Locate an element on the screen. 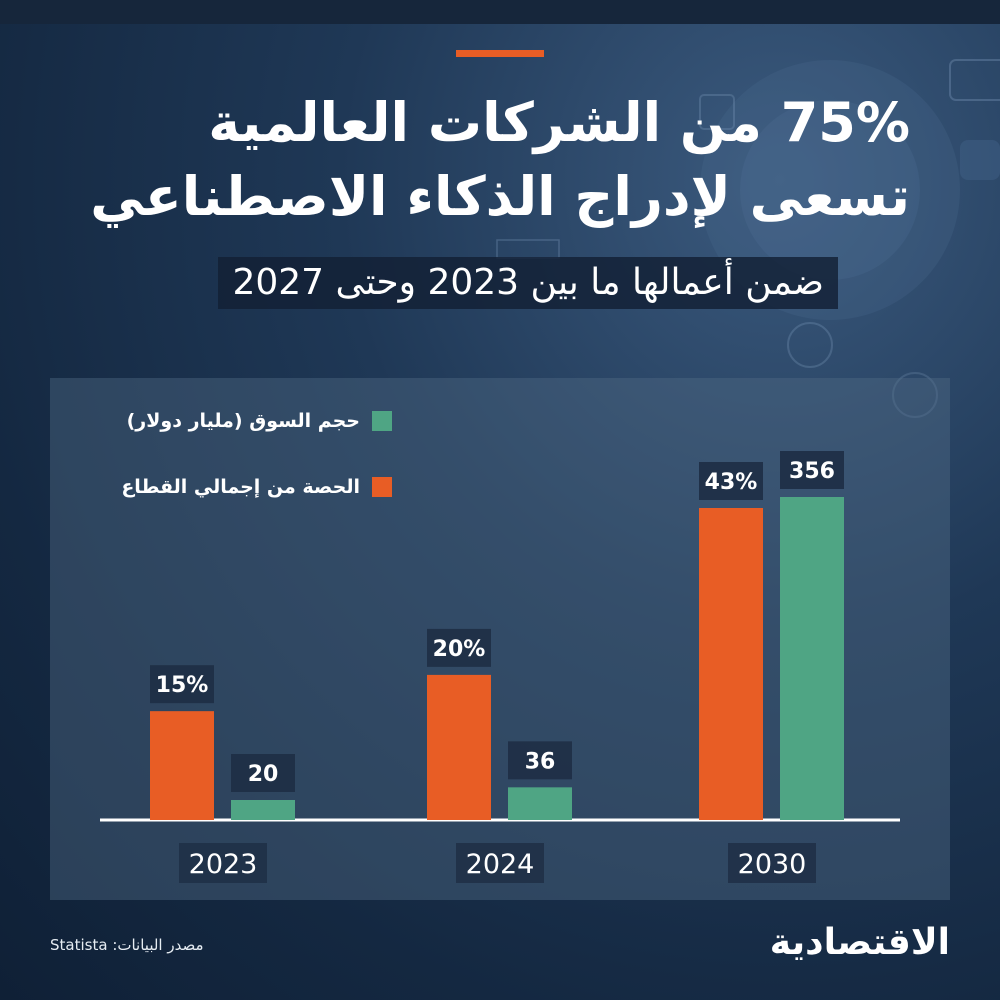 The width and height of the screenshot is (1000, 1000). x-tick-text: 2030 is located at coordinates (772, 864).